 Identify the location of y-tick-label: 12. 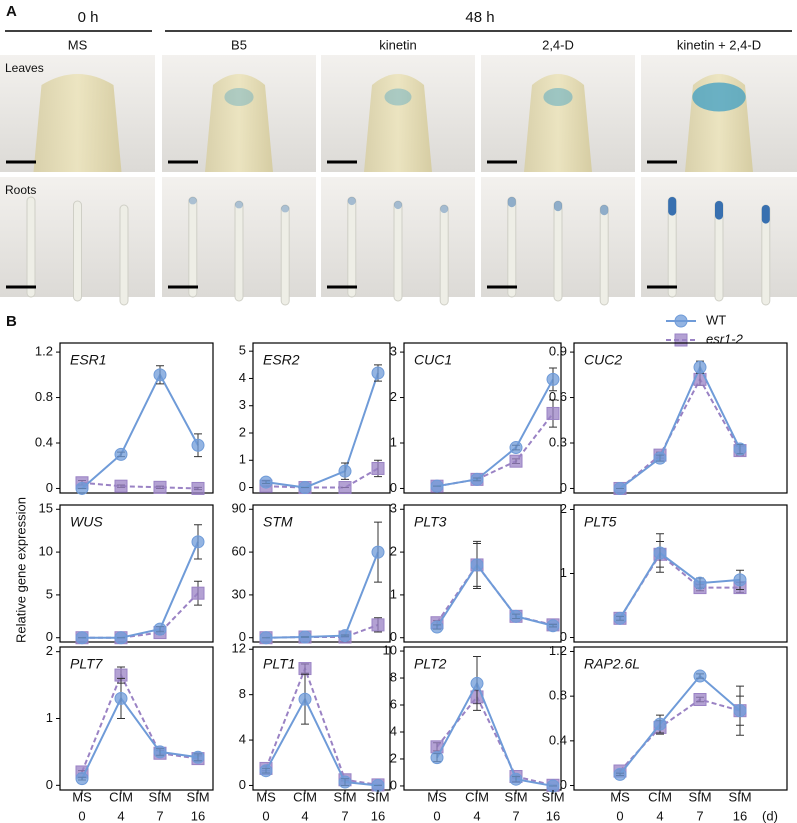
(239, 648).